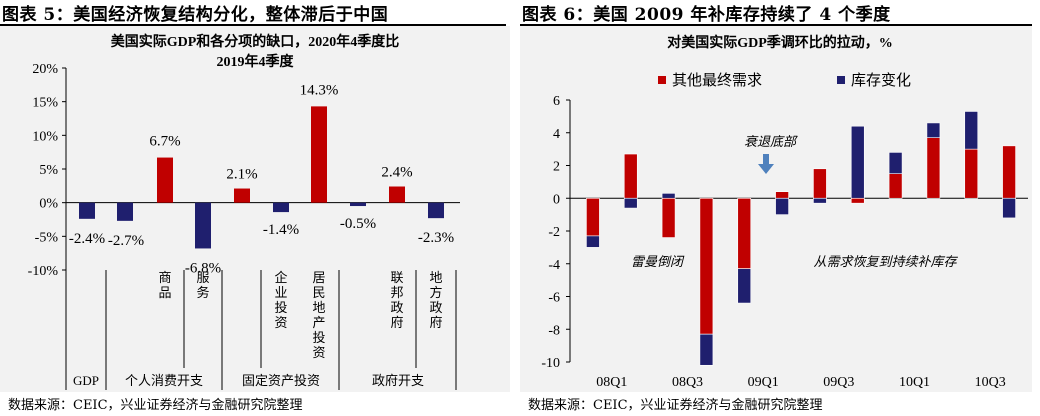 This screenshot has width=1040, height=416. What do you see at coordinates (717, 80) in the screenshot?
I see `legend-label-other-demand: 其他最终需求` at bounding box center [717, 80].